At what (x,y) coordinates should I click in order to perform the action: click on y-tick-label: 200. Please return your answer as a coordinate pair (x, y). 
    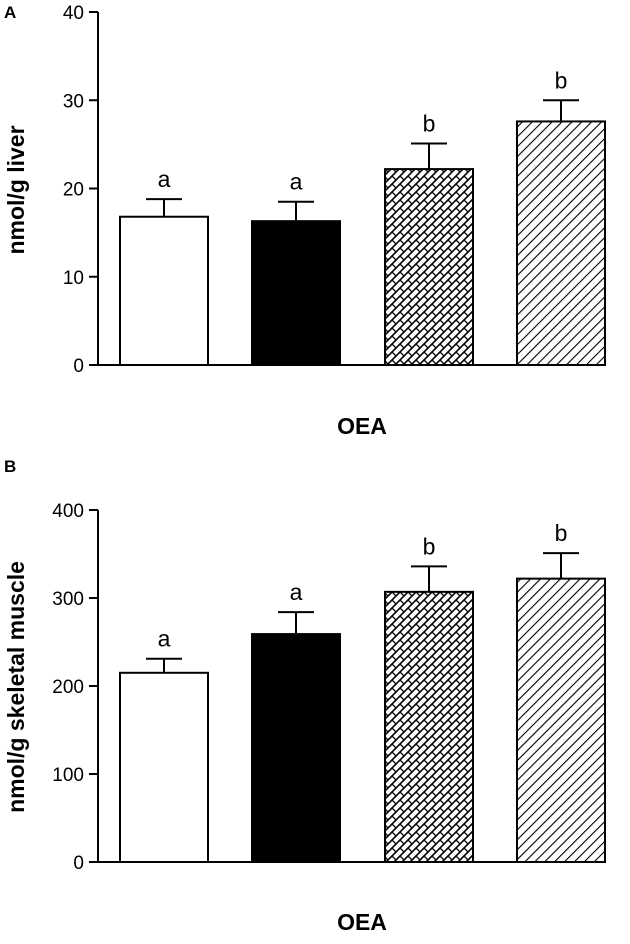
    Looking at the image, I should click on (68, 687).